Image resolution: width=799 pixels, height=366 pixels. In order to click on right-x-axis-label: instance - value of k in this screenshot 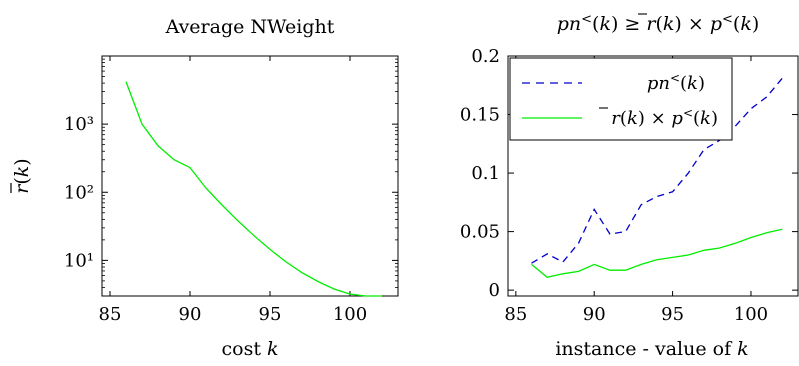, I will do `click(651, 349)`.